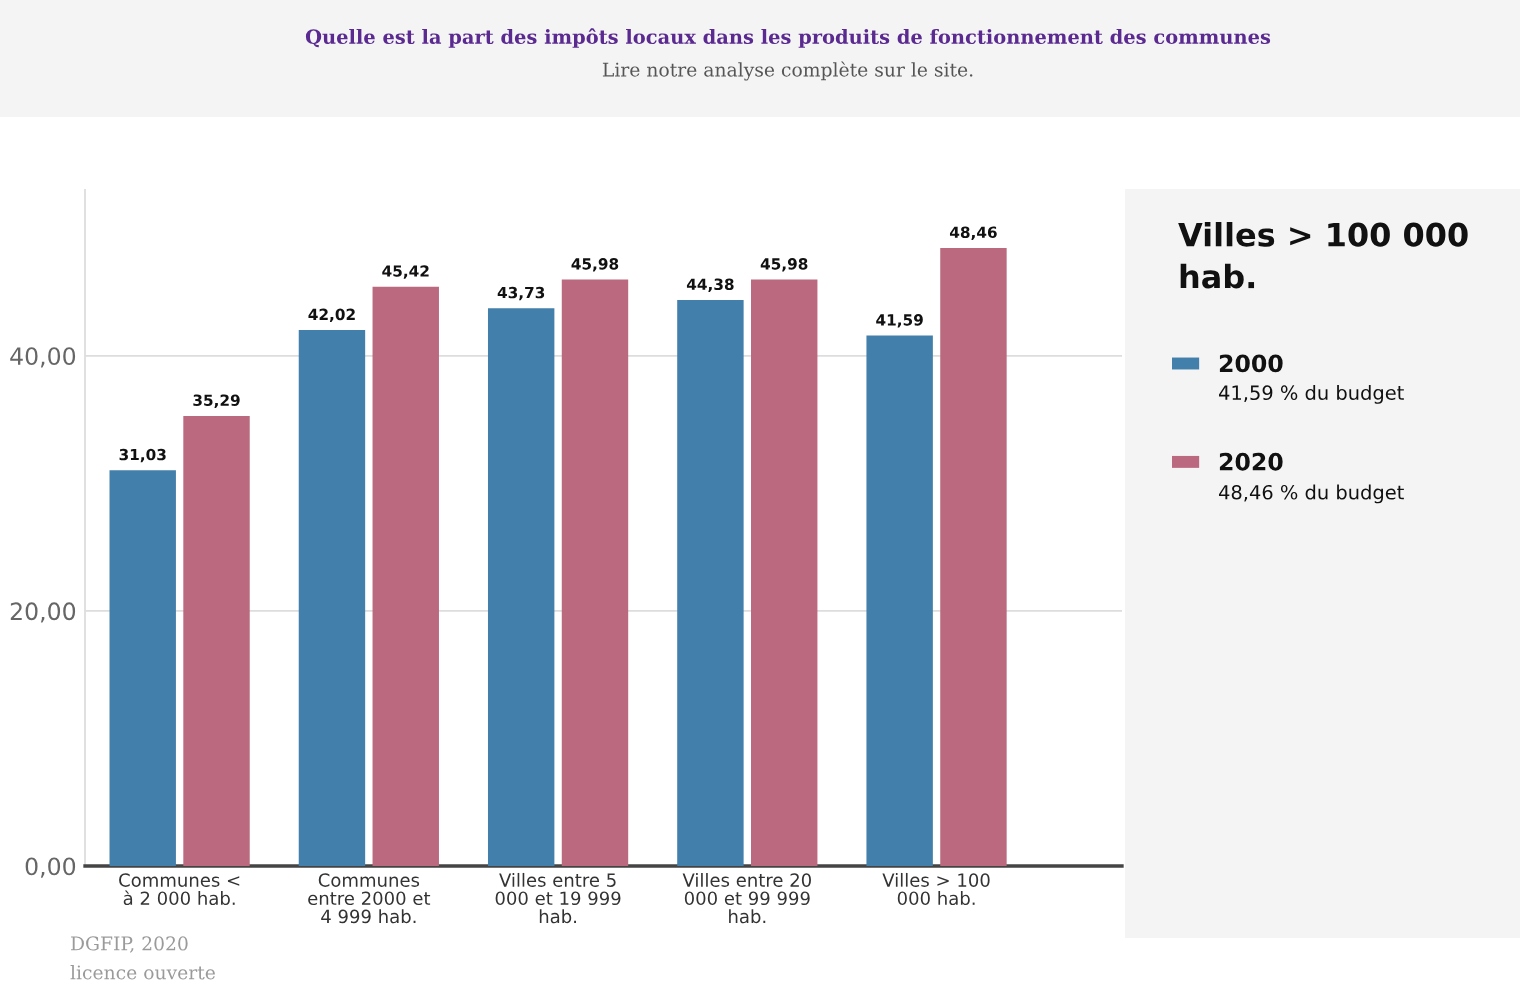 Image resolution: width=1520 pixels, height=1002 pixels. I want to click on data-label: 31,03, so click(142, 455).